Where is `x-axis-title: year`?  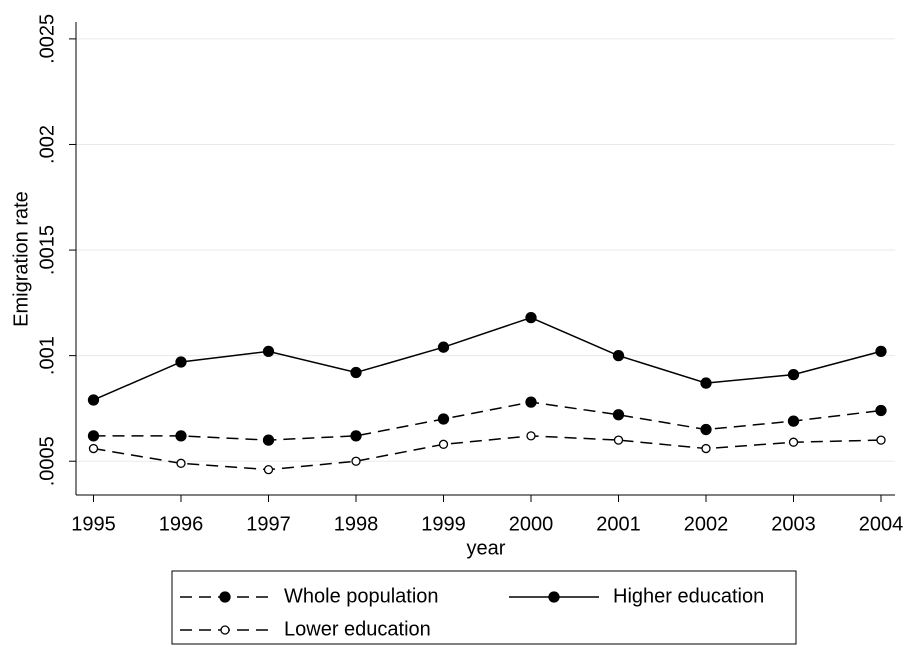 x-axis-title: year is located at coordinates (486, 548).